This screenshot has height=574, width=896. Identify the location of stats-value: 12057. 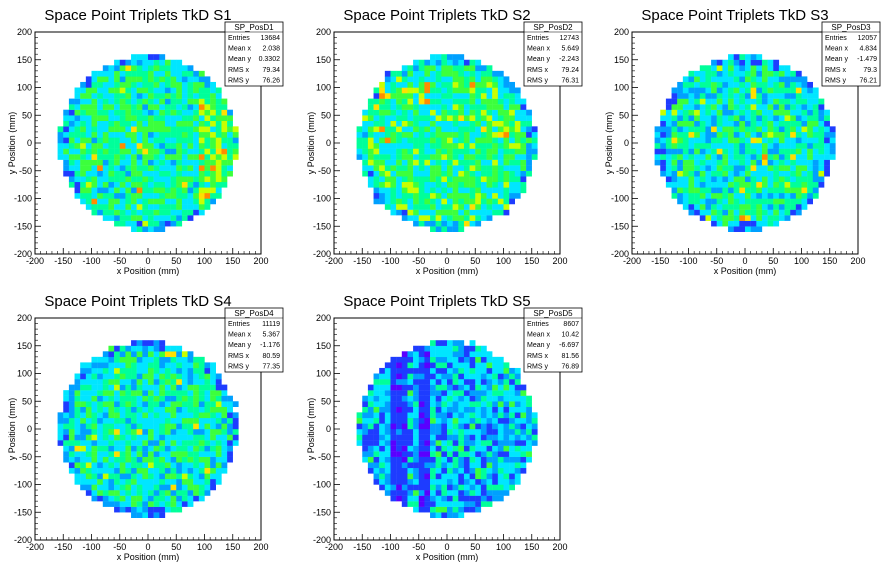
(868, 38).